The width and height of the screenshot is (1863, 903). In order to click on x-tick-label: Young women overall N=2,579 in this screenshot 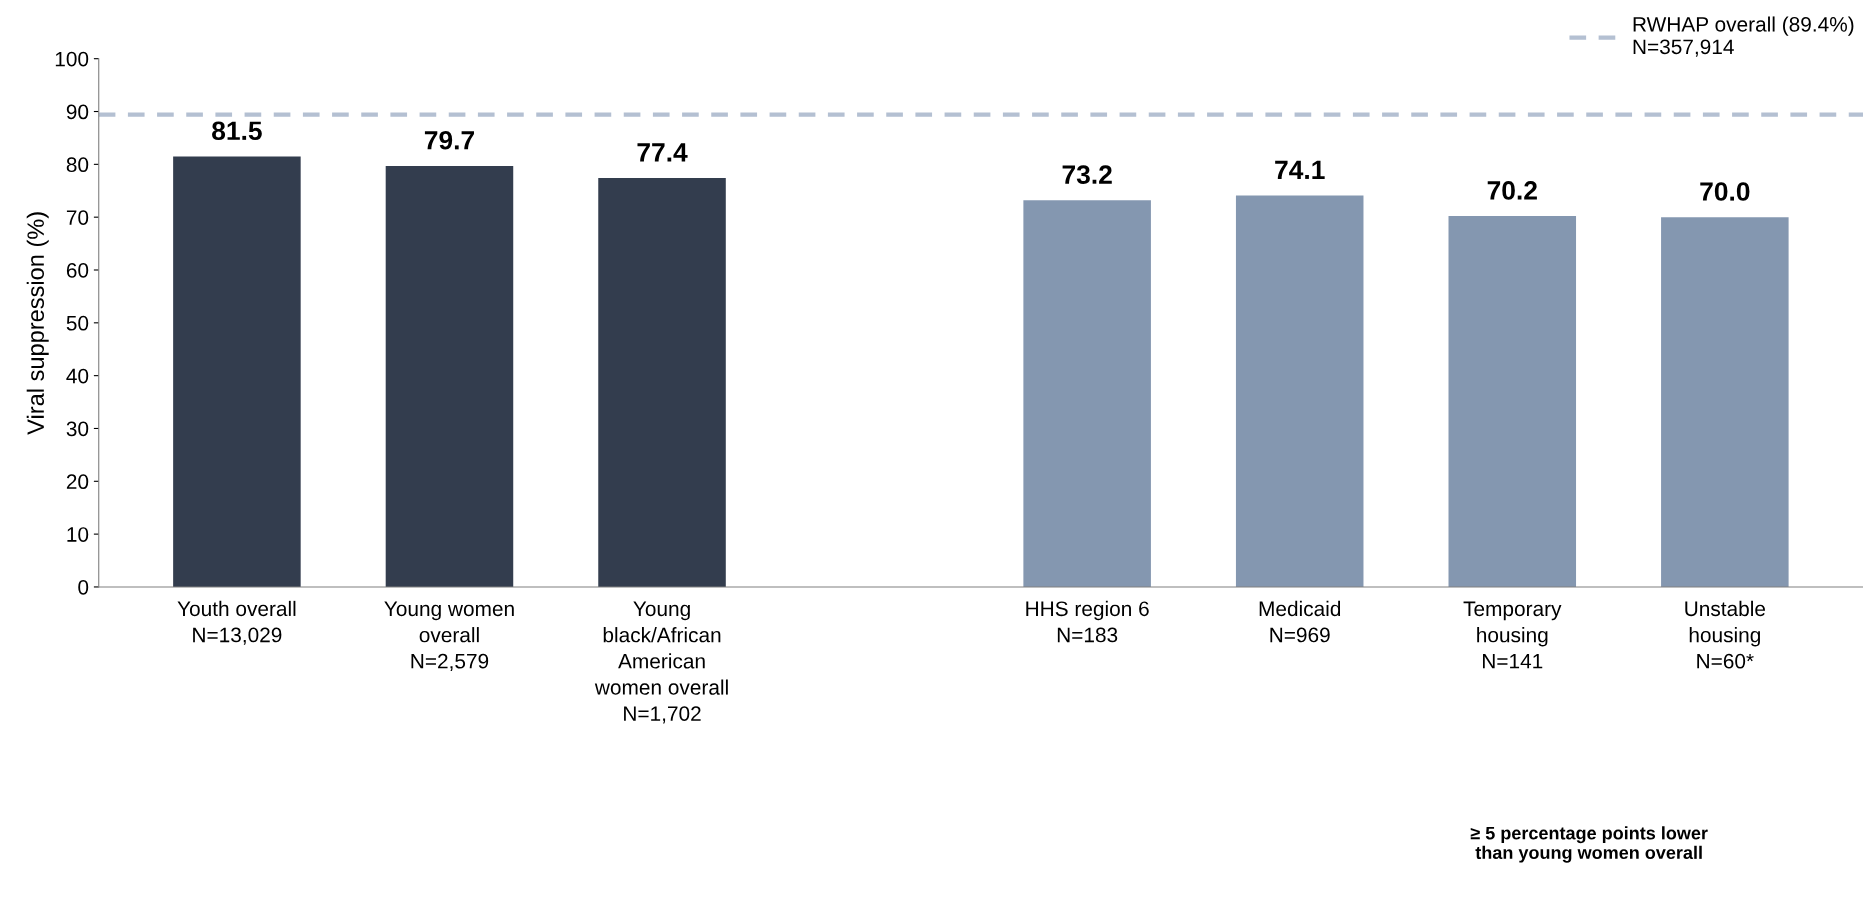, I will do `click(449, 636)`.